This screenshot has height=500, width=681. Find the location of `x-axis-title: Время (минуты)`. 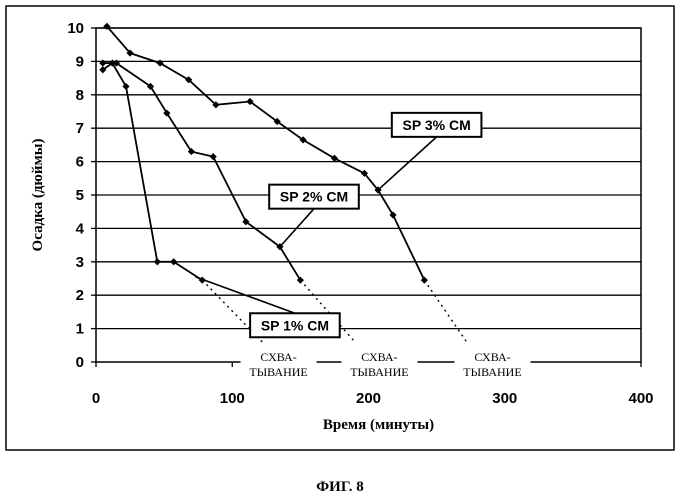

x-axis-title: Время (минуты) is located at coordinates (378, 425).